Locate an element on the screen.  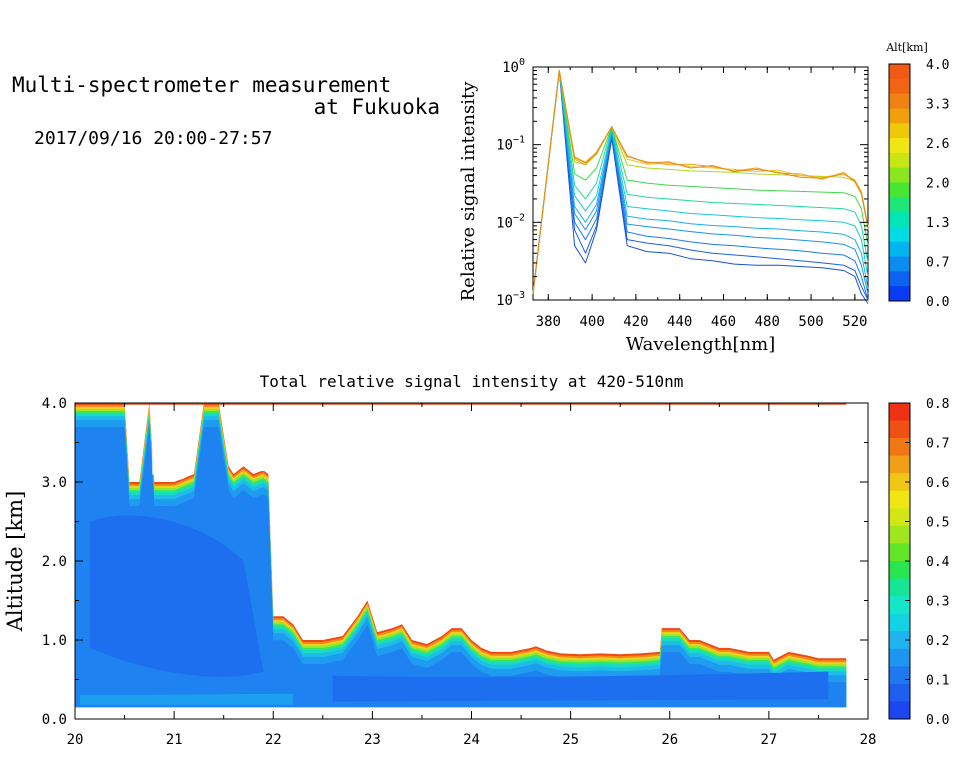
x-tick-label: 24 is located at coordinates (471, 740).